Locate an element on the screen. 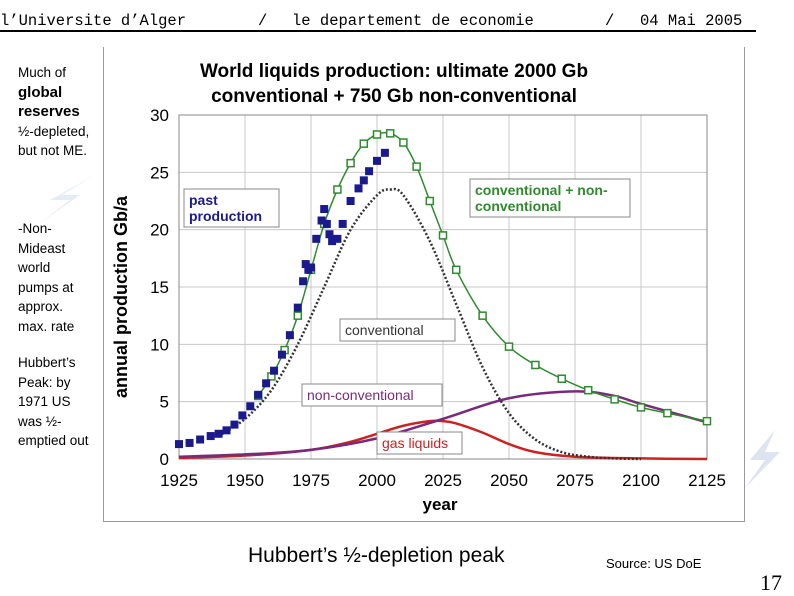 This screenshot has height=596, width=794. x-tick-label: 2025 is located at coordinates (443, 480).